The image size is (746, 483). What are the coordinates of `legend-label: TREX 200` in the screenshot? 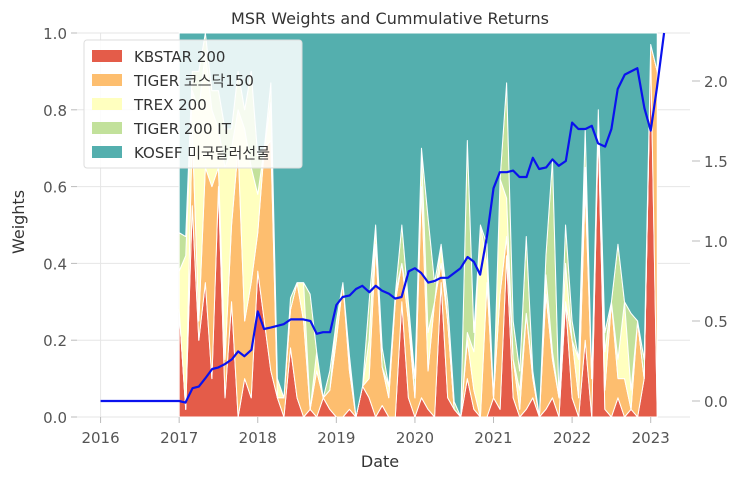 It's located at (170, 105).